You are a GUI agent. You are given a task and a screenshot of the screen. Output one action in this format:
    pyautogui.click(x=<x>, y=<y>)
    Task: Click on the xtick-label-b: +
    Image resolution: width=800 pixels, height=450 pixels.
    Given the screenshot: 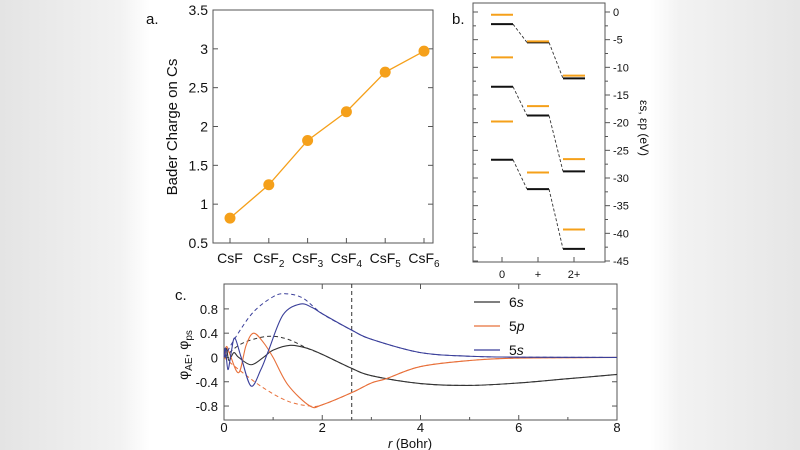 What is the action you would take?
    pyautogui.click(x=538, y=275)
    